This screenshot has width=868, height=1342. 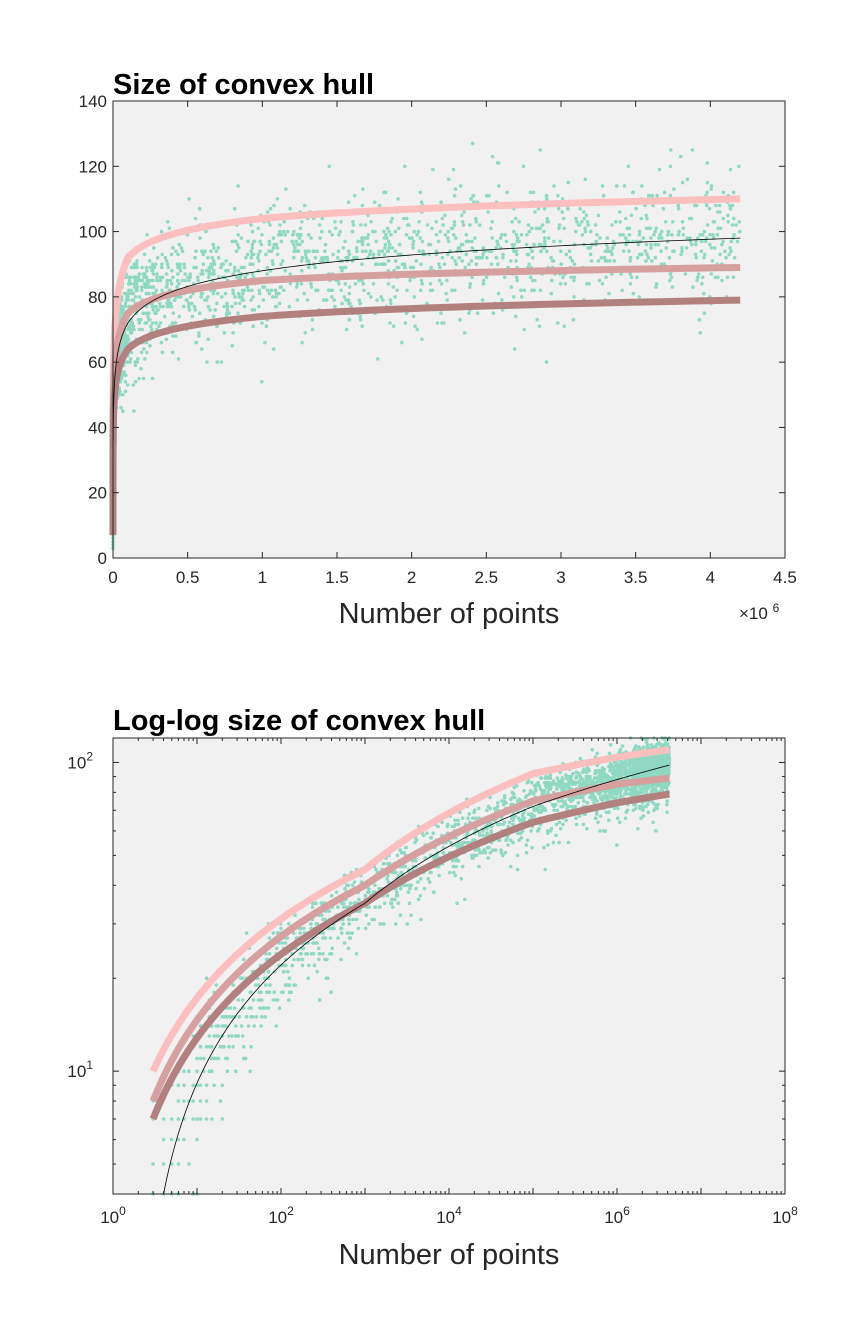 I want to click on x-tick-label-log: 10⁴, so click(x=449, y=1215).